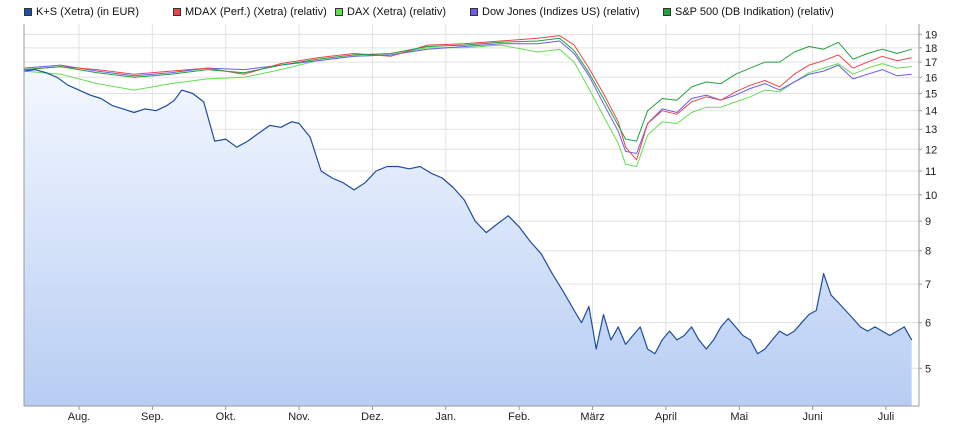  I want to click on x-tick-label: Aug., so click(79, 417).